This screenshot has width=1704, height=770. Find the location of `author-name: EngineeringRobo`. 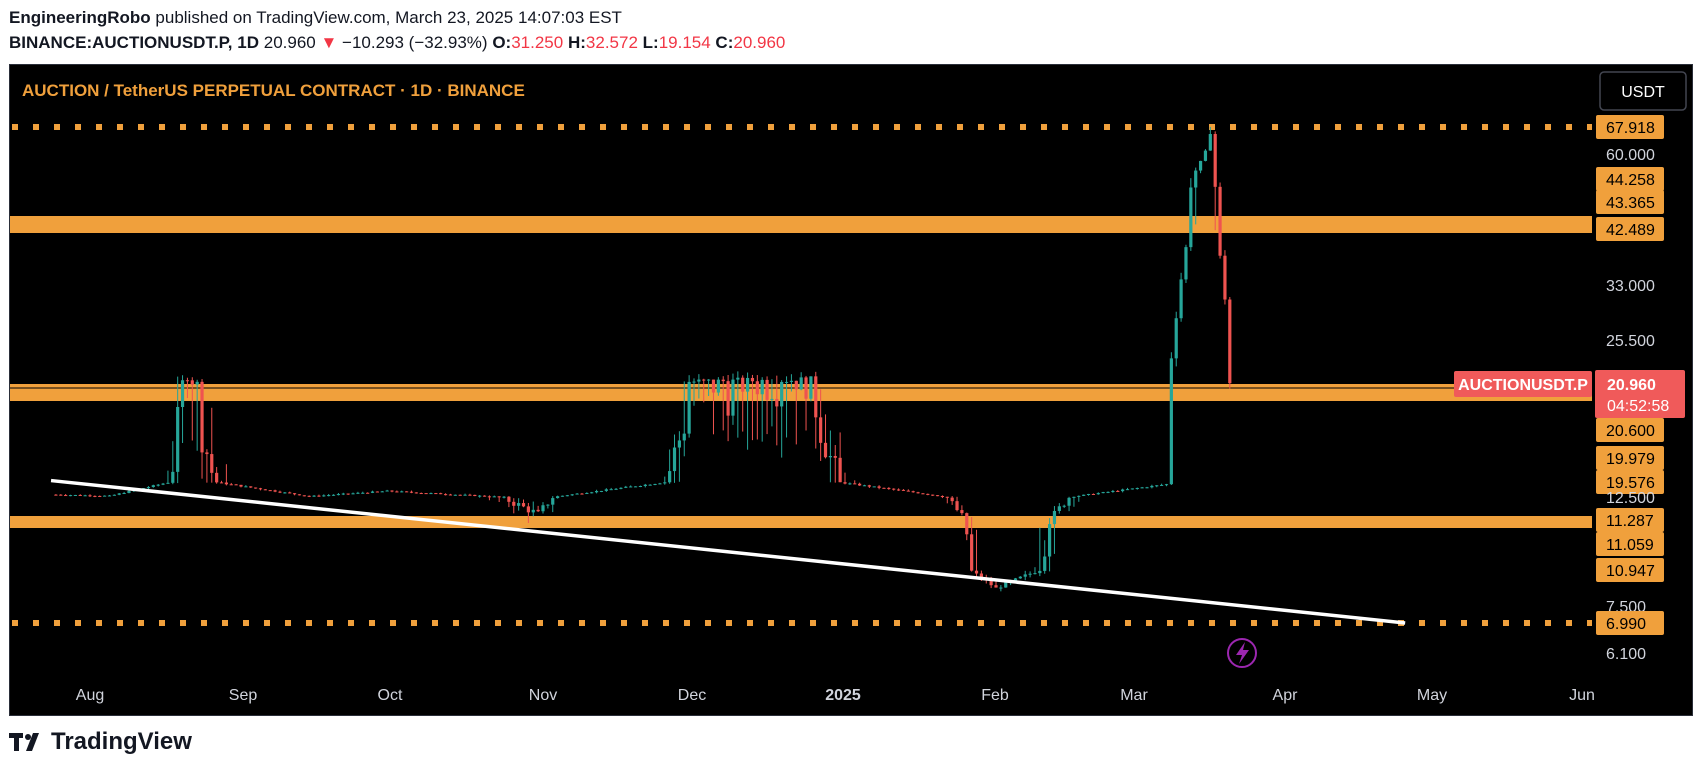

author-name: EngineeringRobo is located at coordinates (80, 17).